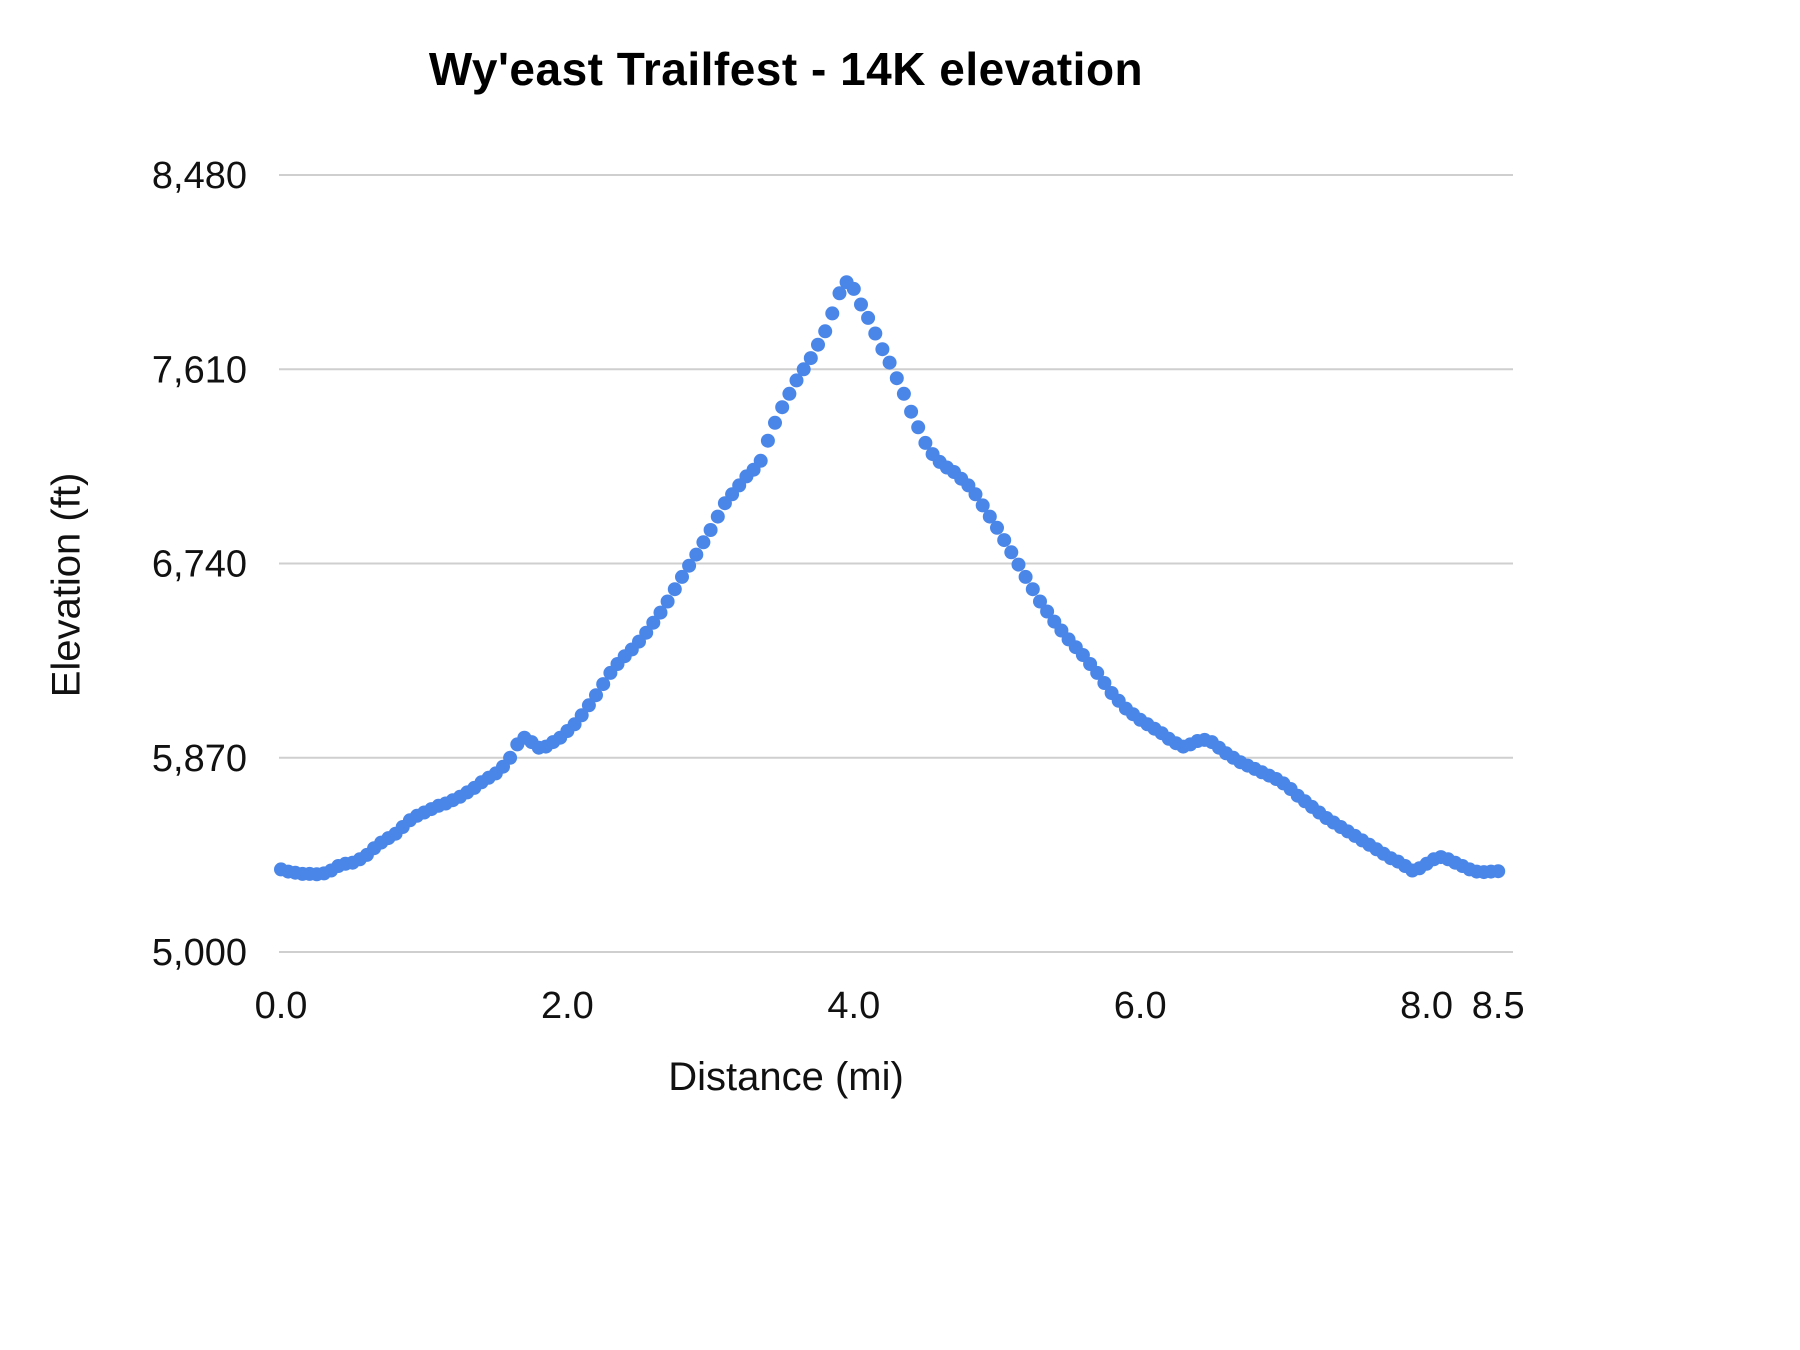  Describe the element at coordinates (786, 69) in the screenshot. I see `chart-title: Wy'east Trailfest - 14K elevation` at that location.